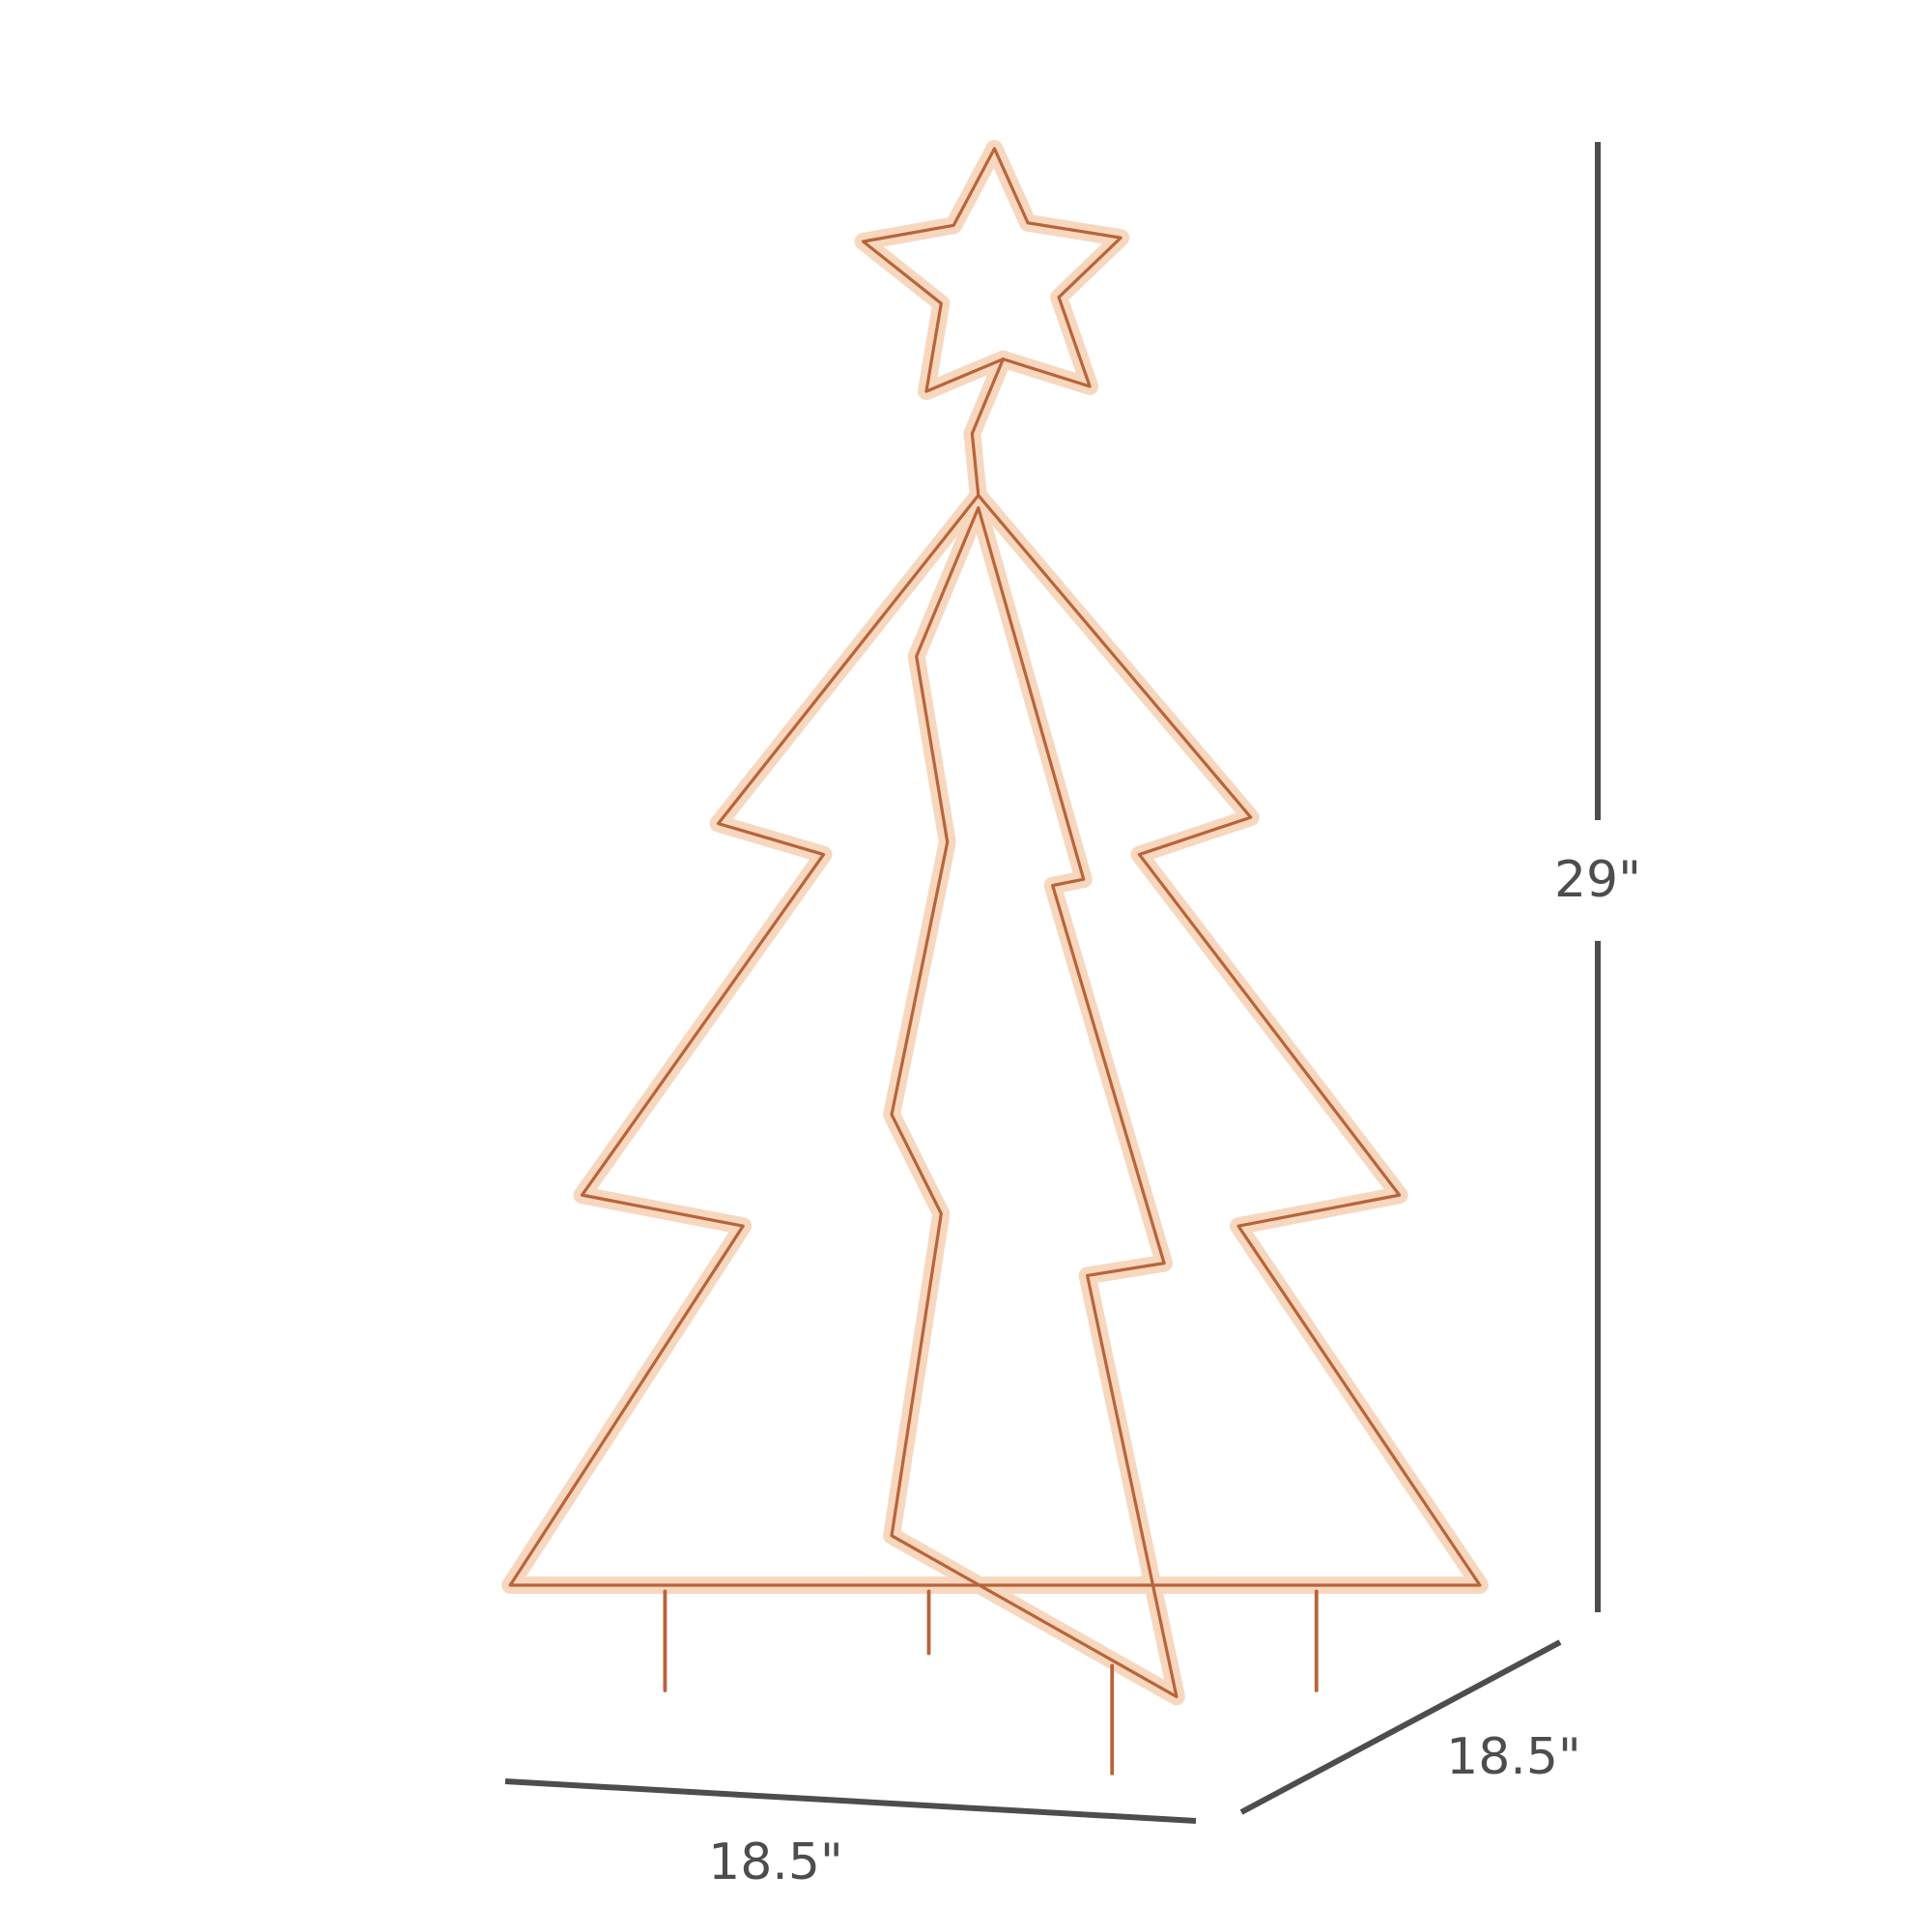 The height and width of the screenshot is (1932, 1932). Describe the element at coordinates (992, 270) in the screenshot. I see `star-icon` at that location.